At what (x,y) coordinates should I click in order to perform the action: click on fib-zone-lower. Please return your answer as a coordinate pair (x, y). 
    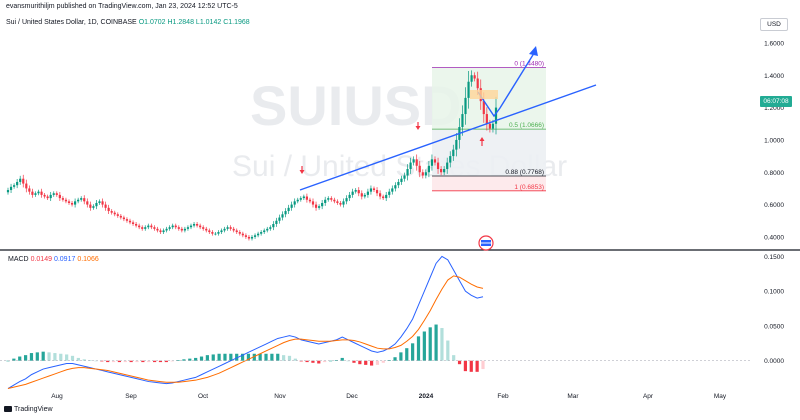
    Looking at the image, I should click on (489, 183).